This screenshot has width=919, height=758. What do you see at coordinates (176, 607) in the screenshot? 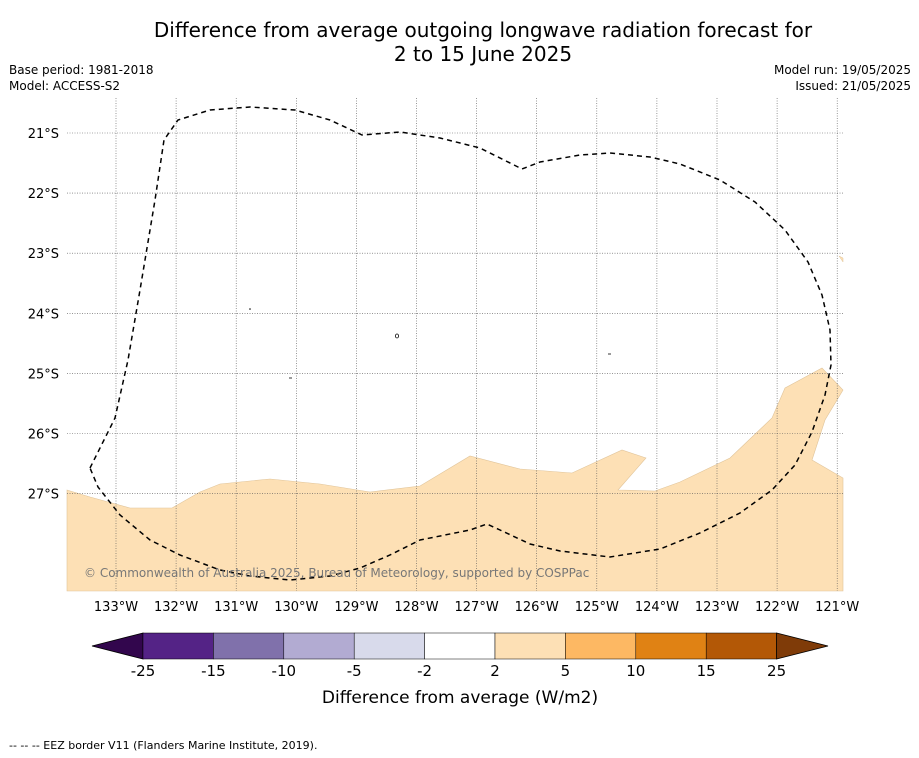
I see `longitude-label: 132°W` at bounding box center [176, 607].